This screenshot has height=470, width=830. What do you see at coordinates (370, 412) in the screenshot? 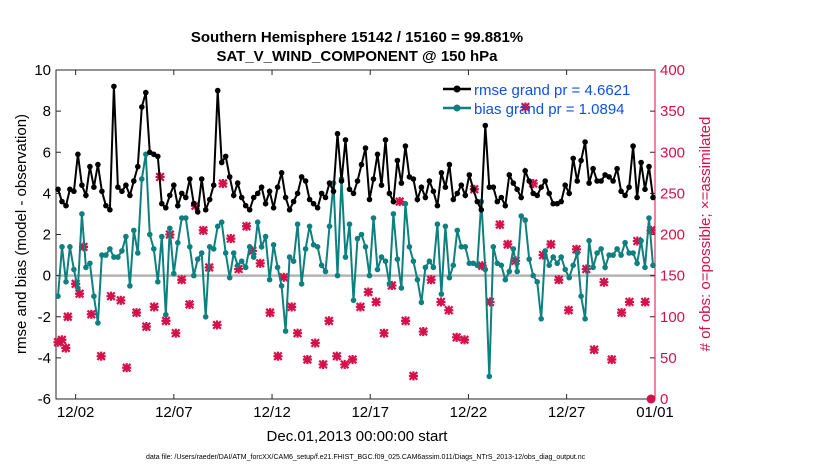
I see `x-tick-label: 12/17` at bounding box center [370, 412].